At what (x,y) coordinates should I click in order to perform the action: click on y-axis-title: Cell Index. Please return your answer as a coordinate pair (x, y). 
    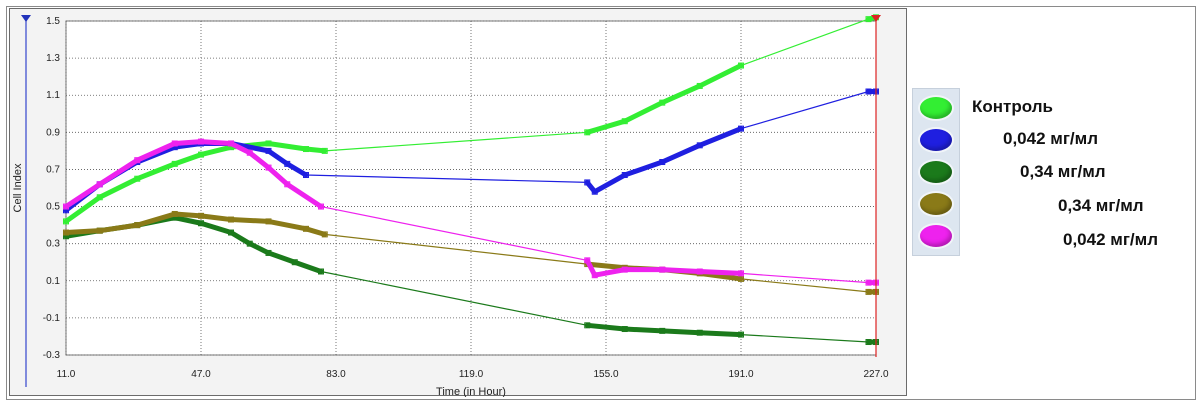
    Looking at the image, I should click on (18, 187).